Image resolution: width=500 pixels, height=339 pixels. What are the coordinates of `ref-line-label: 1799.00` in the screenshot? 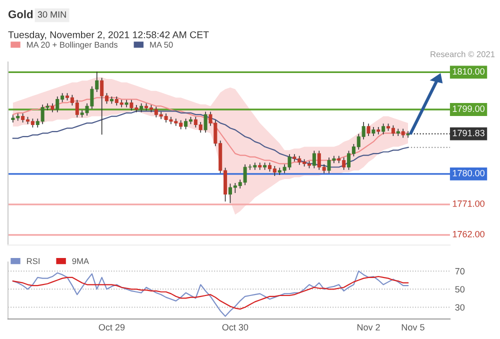 It's located at (468, 109).